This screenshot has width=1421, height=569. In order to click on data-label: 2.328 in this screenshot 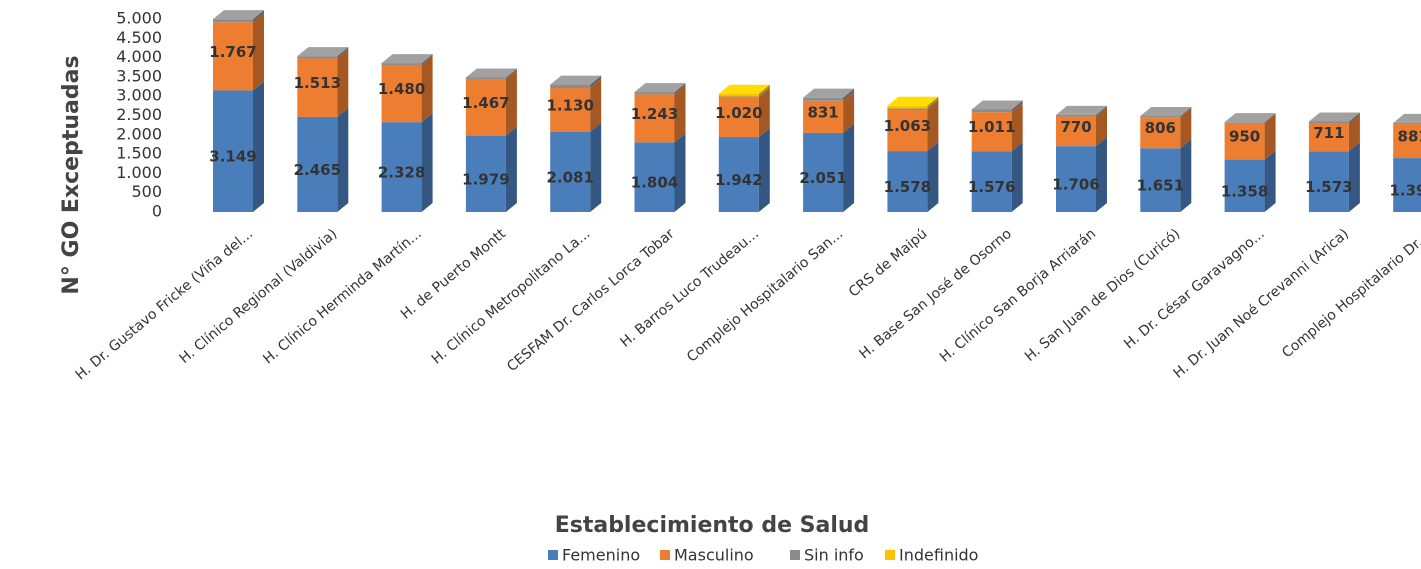, I will do `click(401, 173)`.